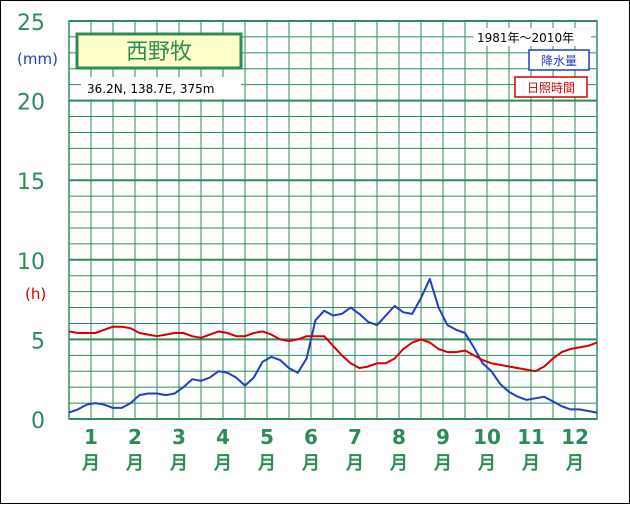 The image size is (630, 505). Describe the element at coordinates (311, 437) in the screenshot. I see `x-month-number: 6` at that location.